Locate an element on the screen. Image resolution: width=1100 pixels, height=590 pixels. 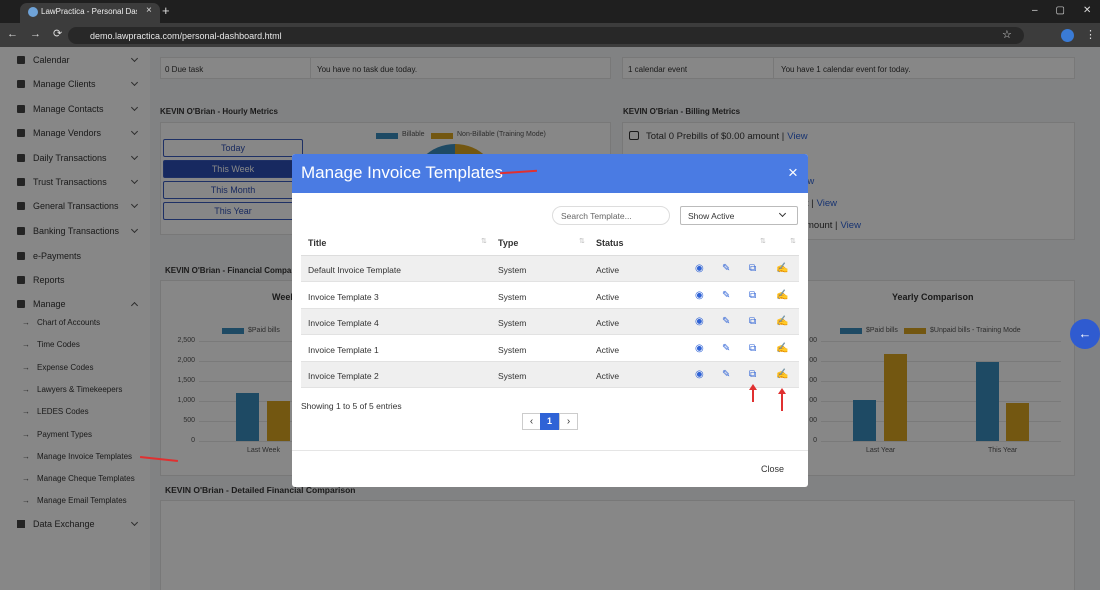
table-cell: Invoice Template 3 is located at coordinates (343, 297).